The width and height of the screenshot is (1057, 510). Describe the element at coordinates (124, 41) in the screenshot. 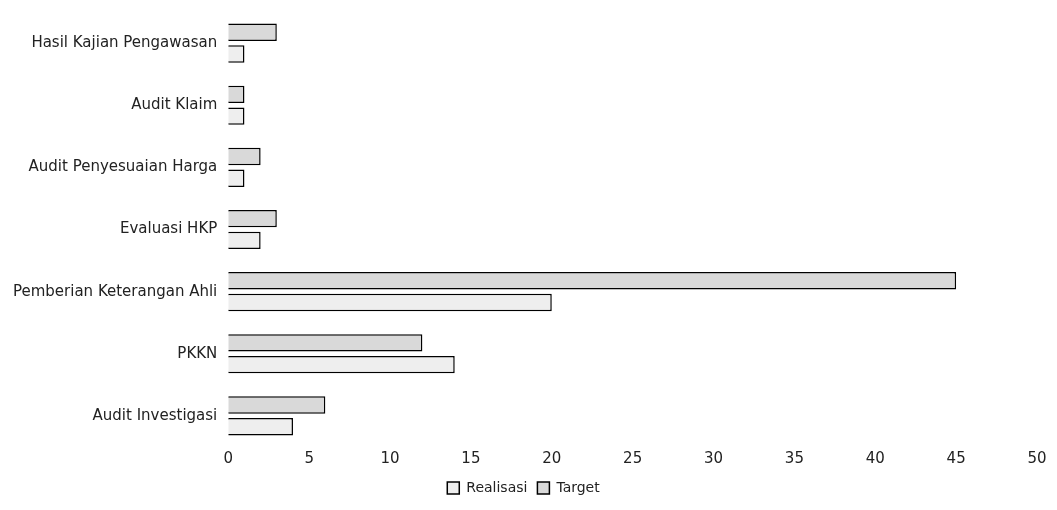

I see `y-tick-label: Hasil Kajian Pengawasan` at that location.